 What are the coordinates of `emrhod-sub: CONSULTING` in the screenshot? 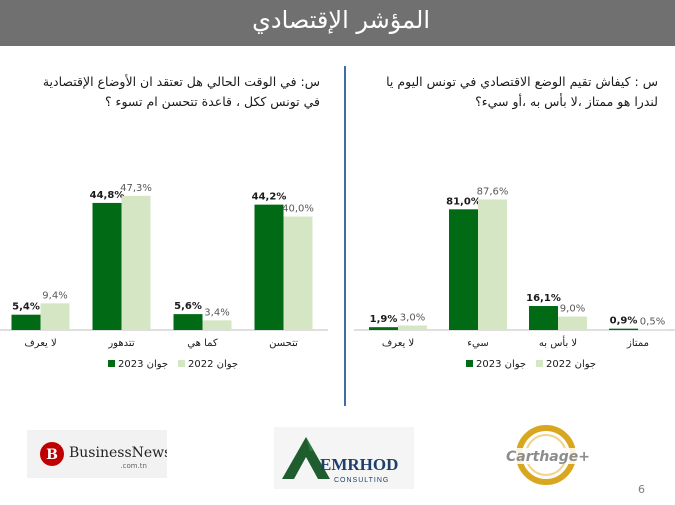 It's located at (361, 480).